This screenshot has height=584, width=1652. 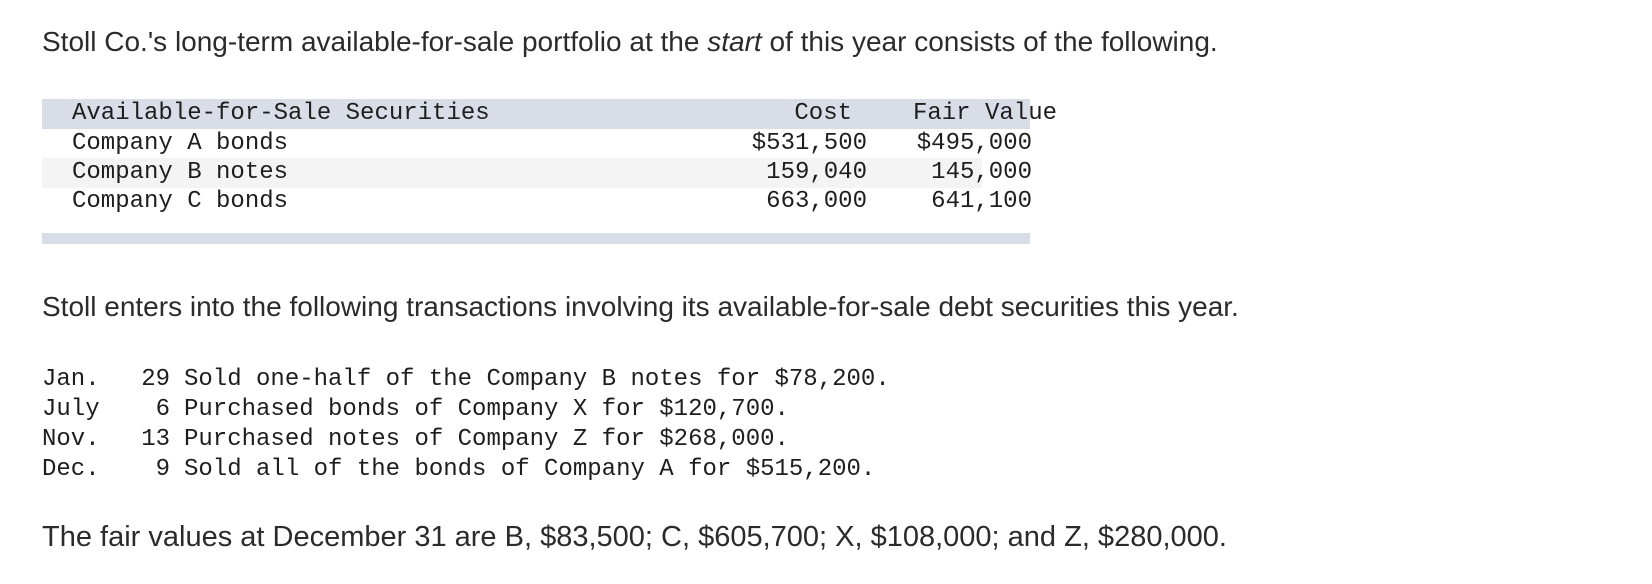 What do you see at coordinates (162, 469) in the screenshot?
I see `transaction-day: 9` at bounding box center [162, 469].